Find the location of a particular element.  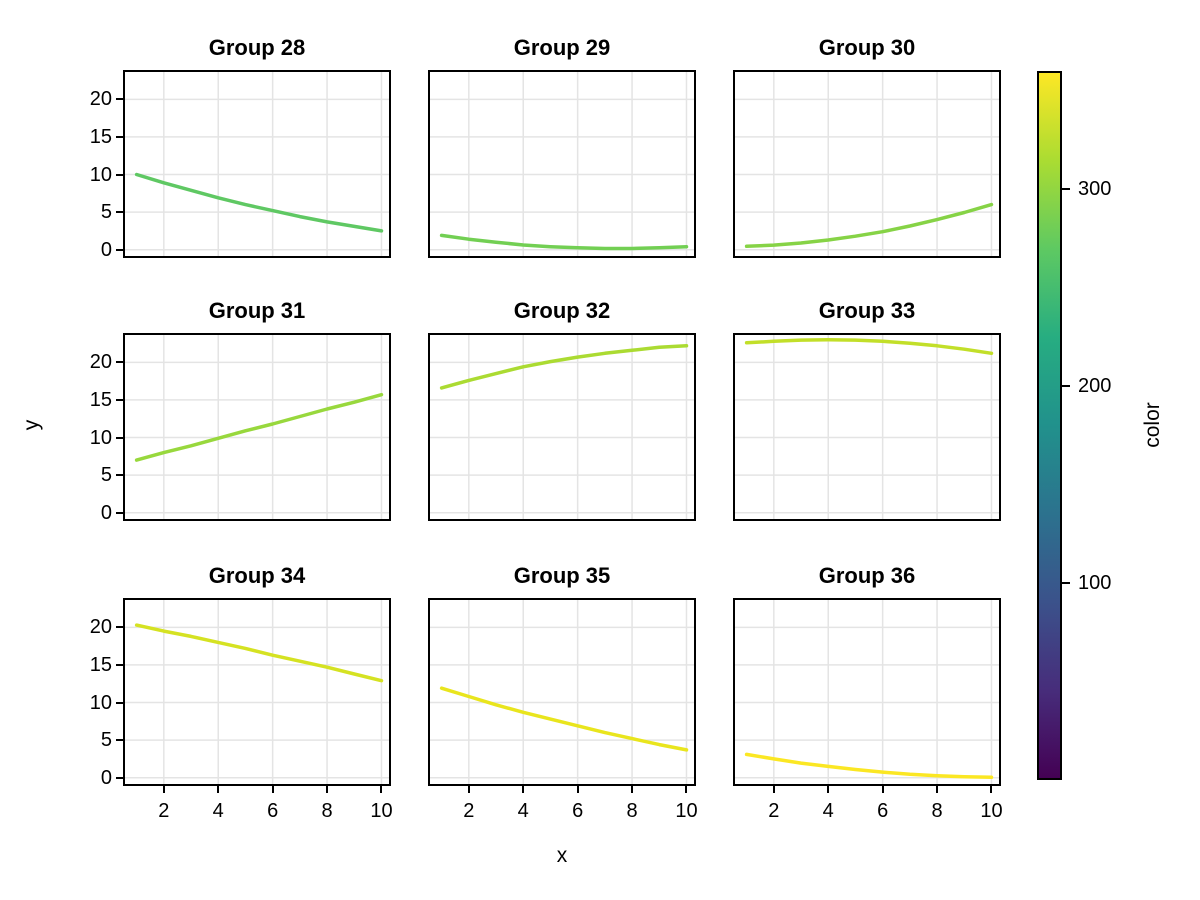

x-tick-label: 4 is located at coordinates (523, 811).